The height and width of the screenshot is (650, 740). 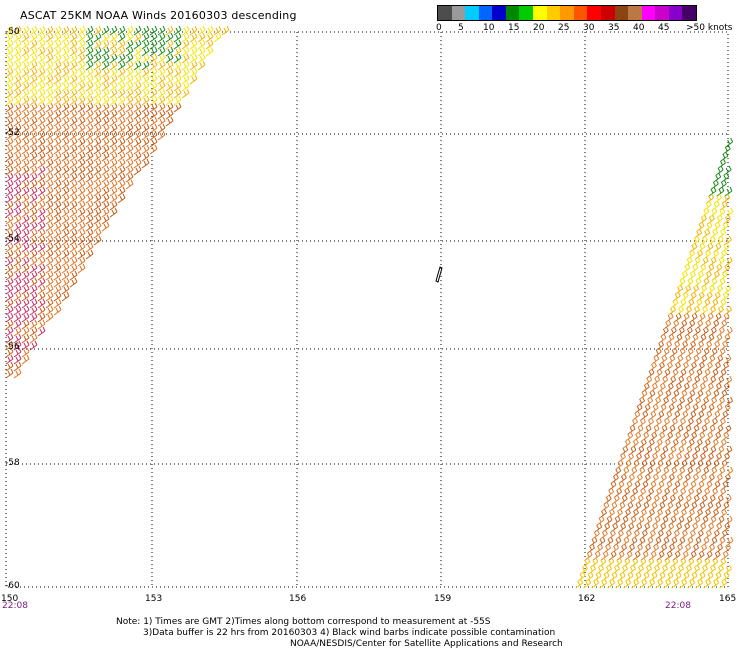 I want to click on lat-label: -50, so click(x=12, y=32).